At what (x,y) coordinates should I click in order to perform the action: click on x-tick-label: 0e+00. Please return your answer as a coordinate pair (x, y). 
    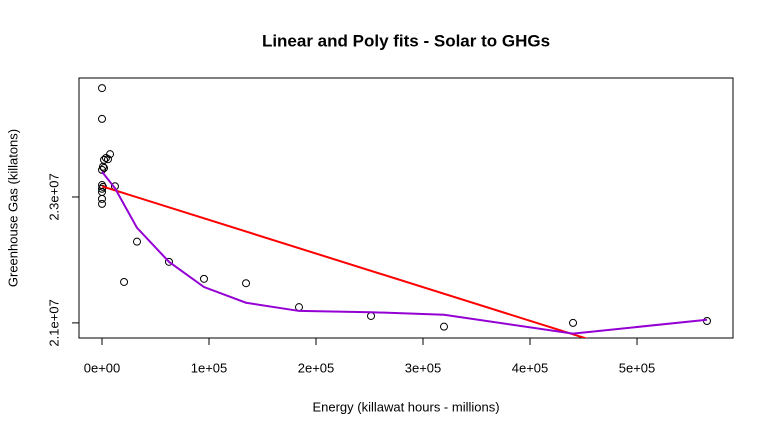
    Looking at the image, I should click on (102, 367).